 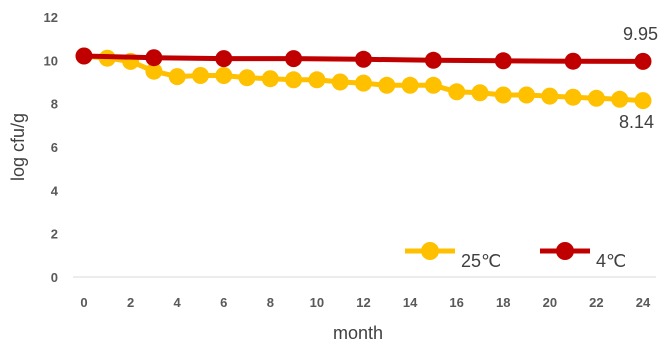 I want to click on end-labels: 9.95 8.14, so click(x=638, y=78).